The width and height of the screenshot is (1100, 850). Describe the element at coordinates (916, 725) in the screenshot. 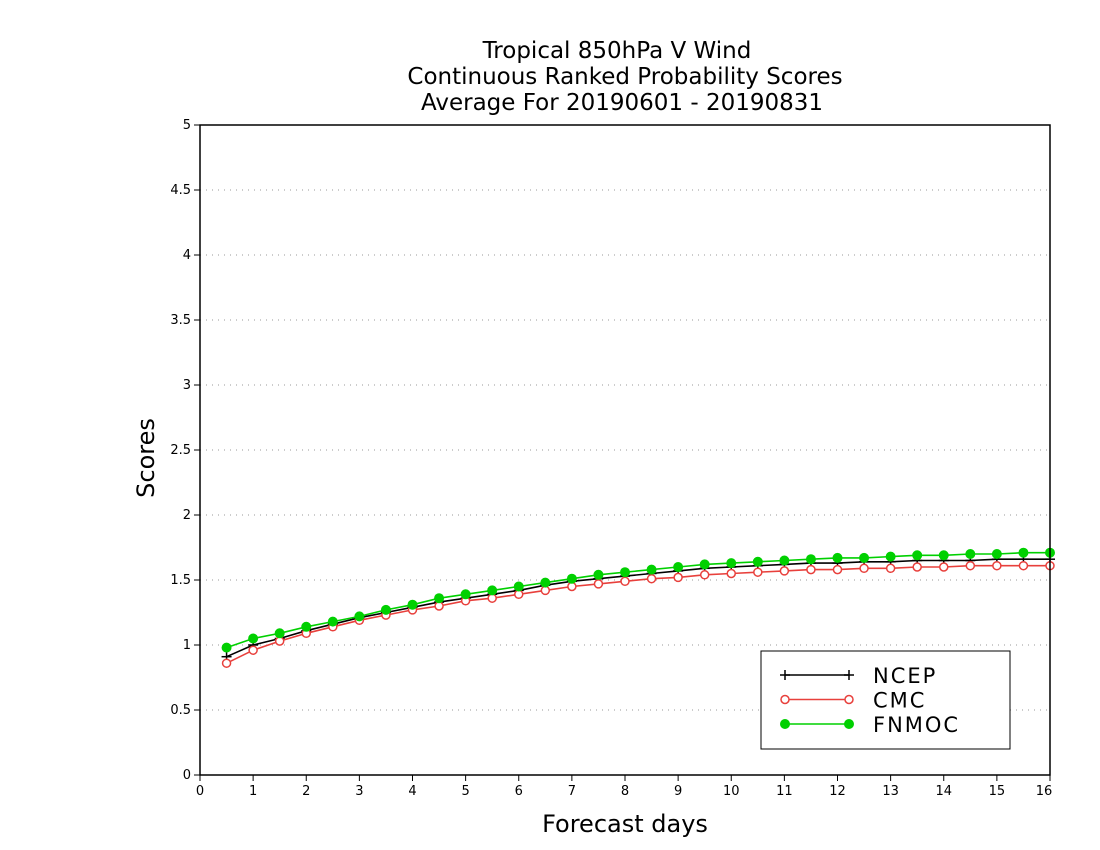

I see `legend-label-fnmoc: FNMOC` at that location.